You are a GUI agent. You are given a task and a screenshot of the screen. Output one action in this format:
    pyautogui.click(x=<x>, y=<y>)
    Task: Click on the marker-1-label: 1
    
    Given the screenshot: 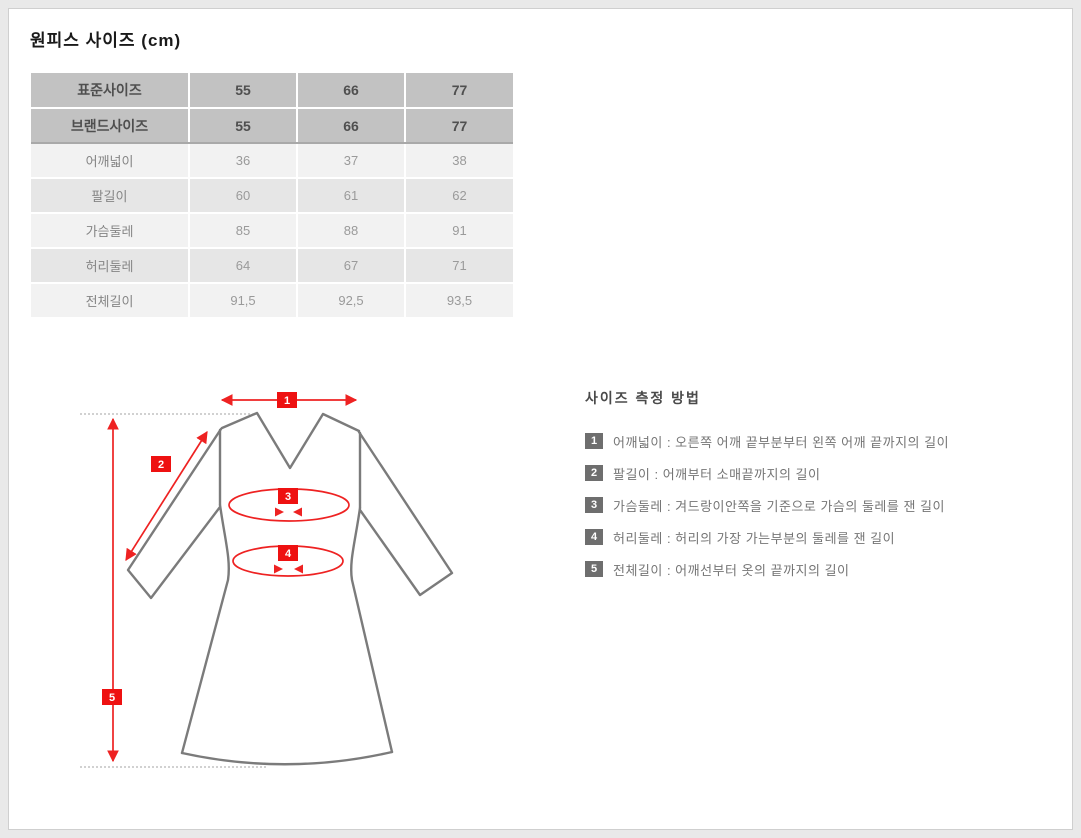 What is the action you would take?
    pyautogui.click(x=287, y=401)
    